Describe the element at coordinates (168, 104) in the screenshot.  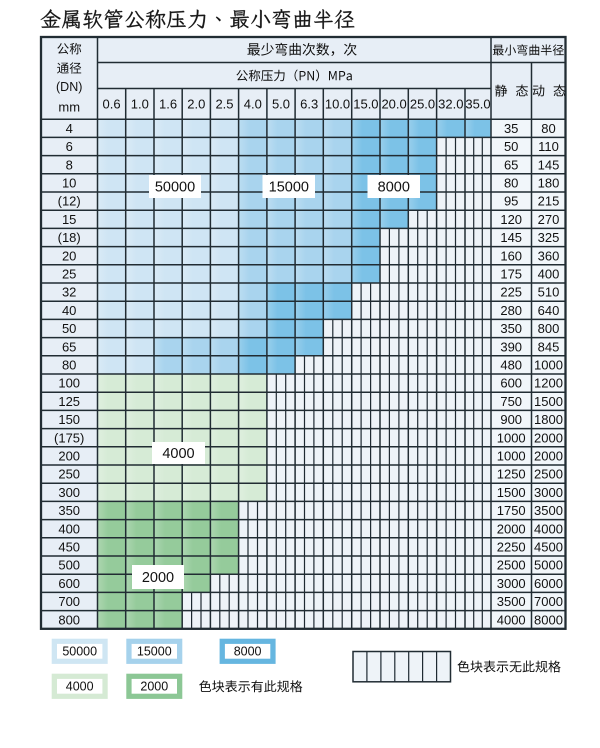
I see `svg-text: 1.6` at that location.